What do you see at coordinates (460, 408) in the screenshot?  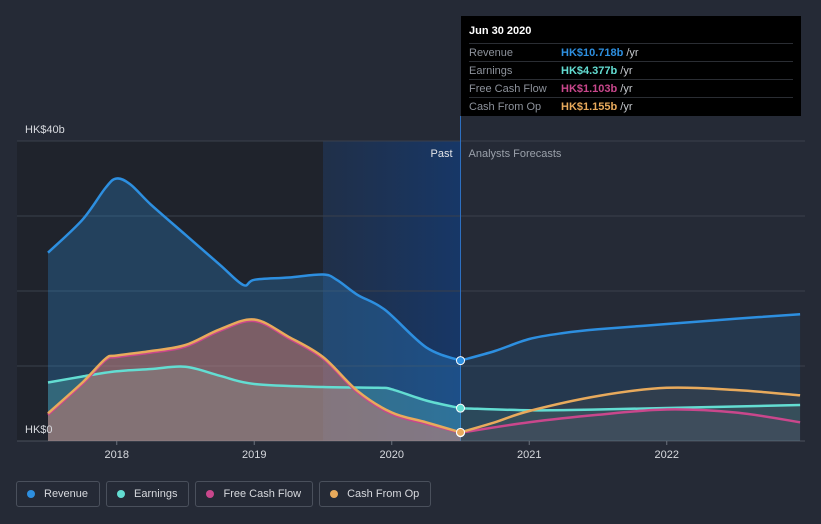 I see `point-earnings` at bounding box center [460, 408].